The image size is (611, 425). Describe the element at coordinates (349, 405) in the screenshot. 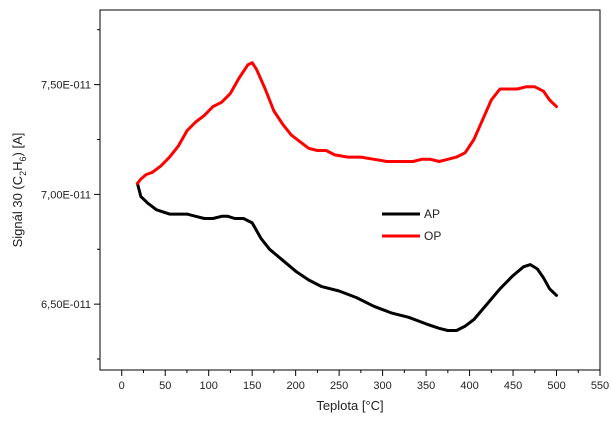

I see `x-axis-title: Teplota [°C]` at that location.